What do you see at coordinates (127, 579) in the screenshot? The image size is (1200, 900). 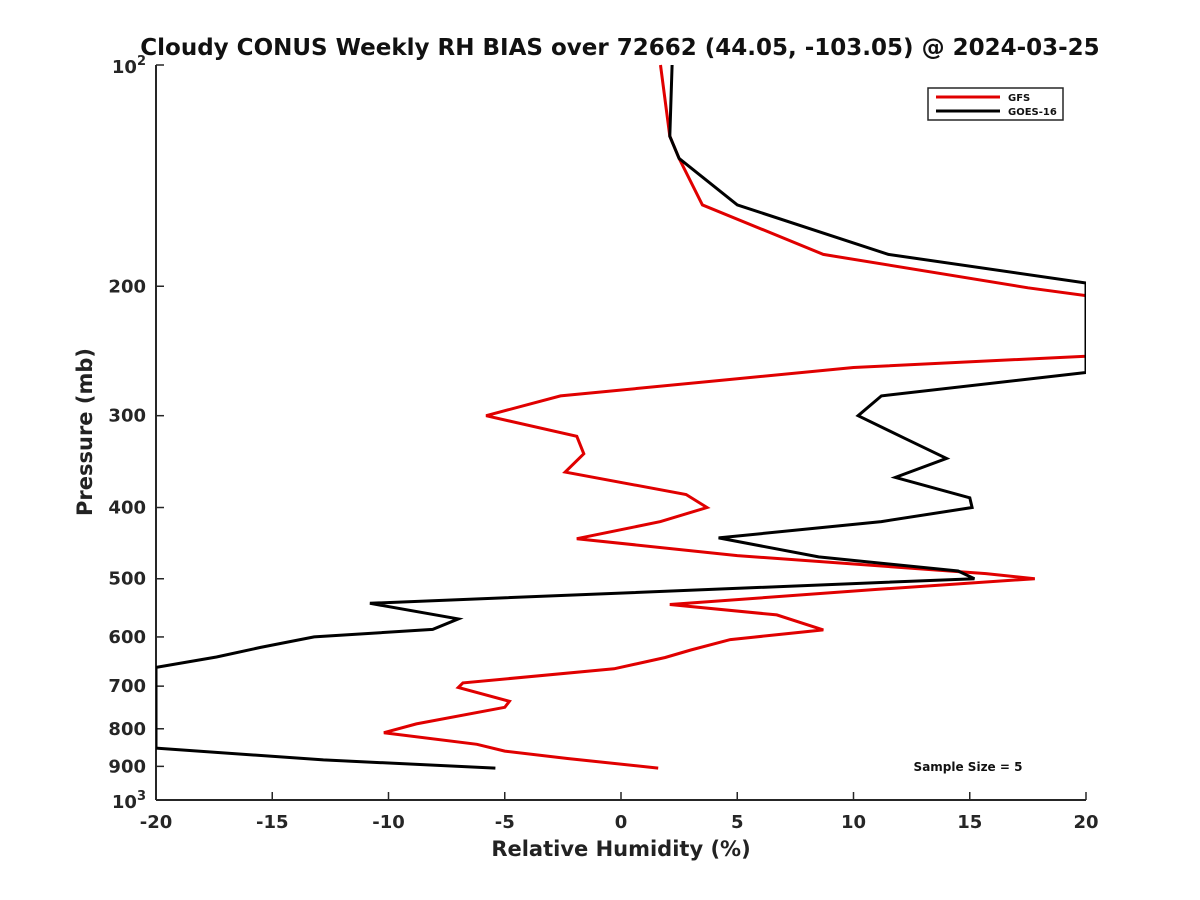 I see `y-tick-label: 500` at bounding box center [127, 579].